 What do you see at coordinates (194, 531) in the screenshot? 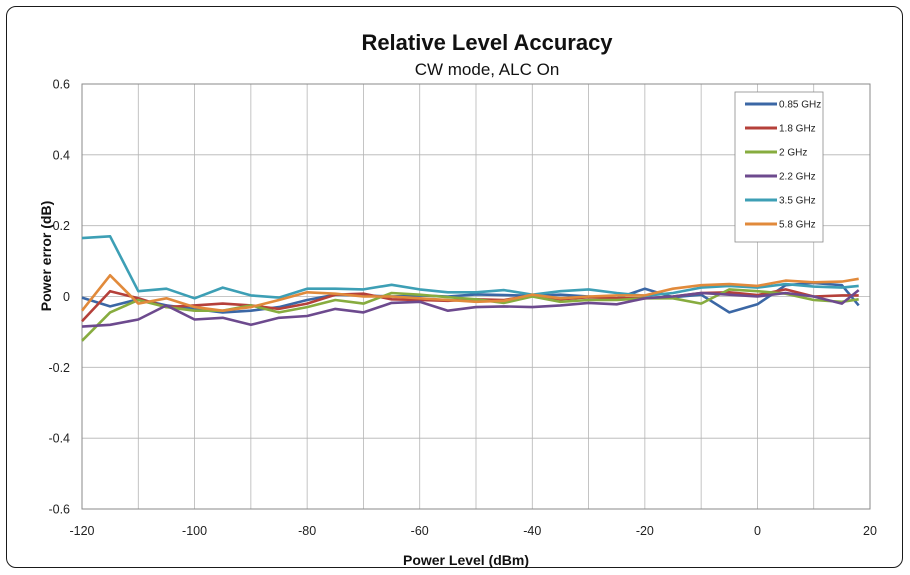
I see `x-tick-label: -100` at bounding box center [194, 531].